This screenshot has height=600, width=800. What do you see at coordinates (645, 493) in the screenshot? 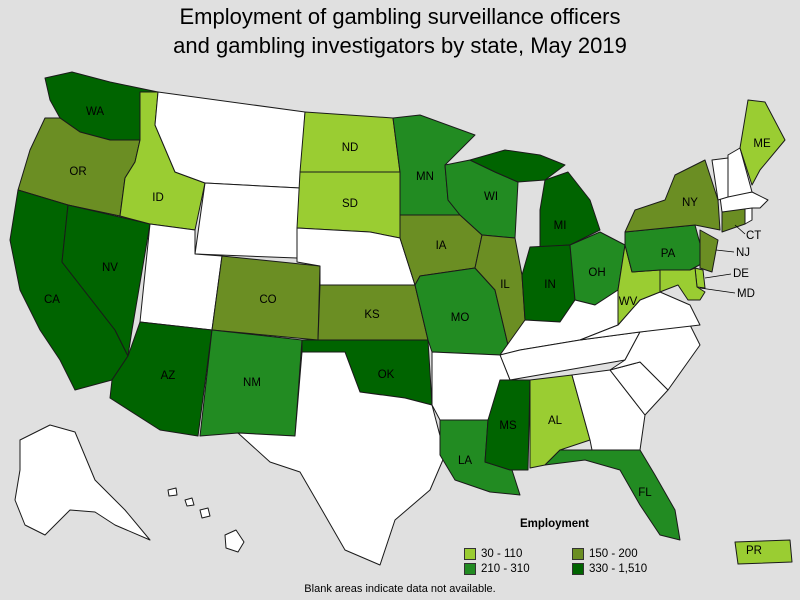
I see `state-label-FL: FL` at bounding box center [645, 493].